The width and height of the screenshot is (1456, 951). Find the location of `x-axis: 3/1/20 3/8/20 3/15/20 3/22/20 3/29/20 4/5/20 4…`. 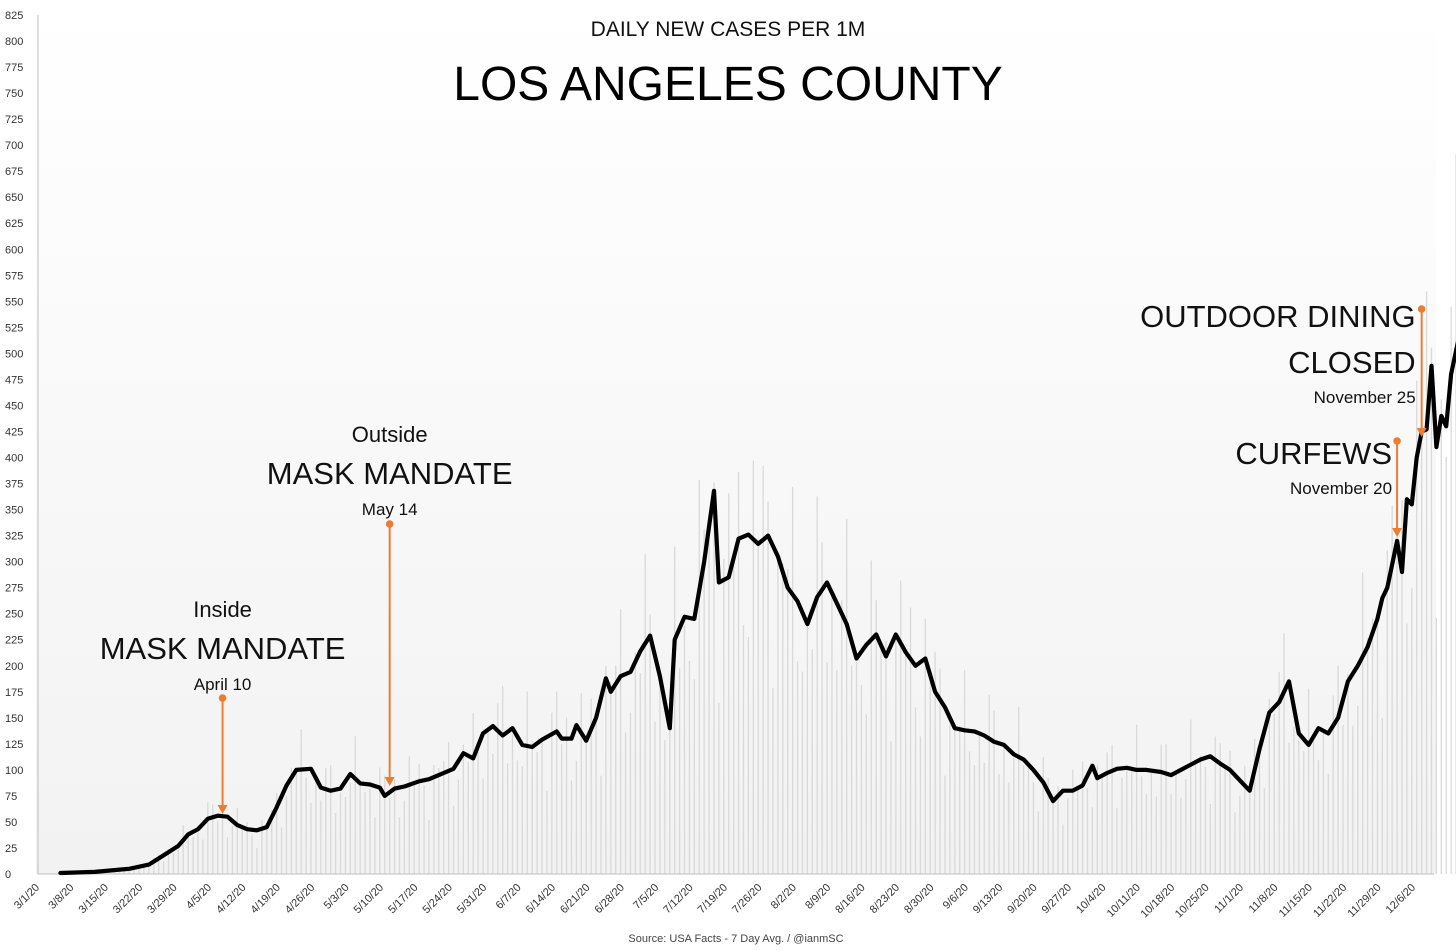

x-axis: 3/1/20 3/8/20 3/15/20 3/22/20 3/29/20 4/5/20 4… is located at coordinates (723, 897).